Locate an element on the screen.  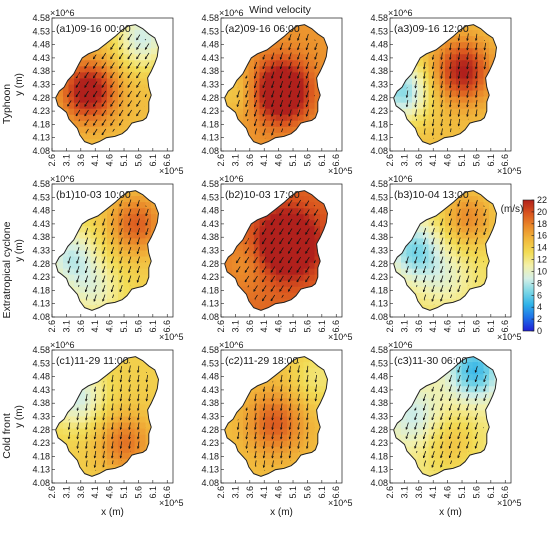
panel-label: (a1)09-16 00:00 is located at coordinates (93, 29).